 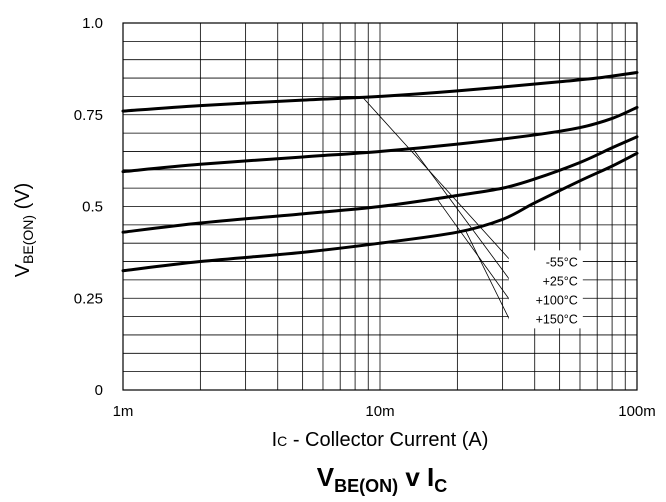 I want to click on y-tick-label: 0.75, so click(x=88, y=115).